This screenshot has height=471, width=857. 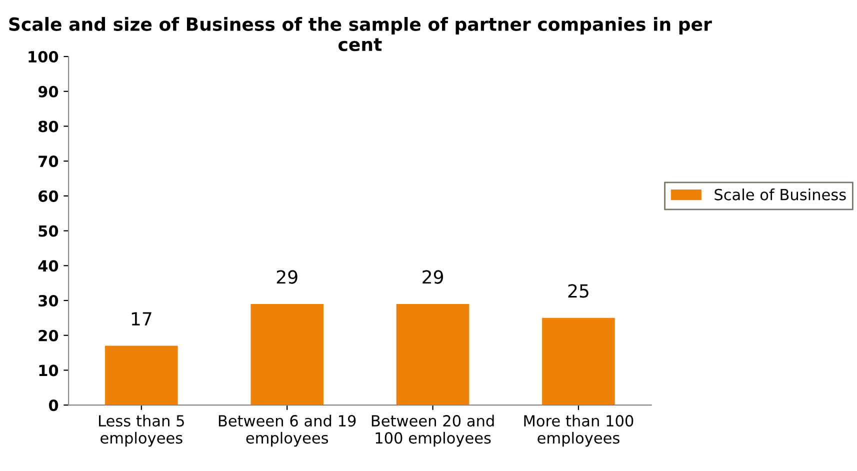 What do you see at coordinates (141, 430) in the screenshot?
I see `x-tick-label: Less than 5 employees` at bounding box center [141, 430].